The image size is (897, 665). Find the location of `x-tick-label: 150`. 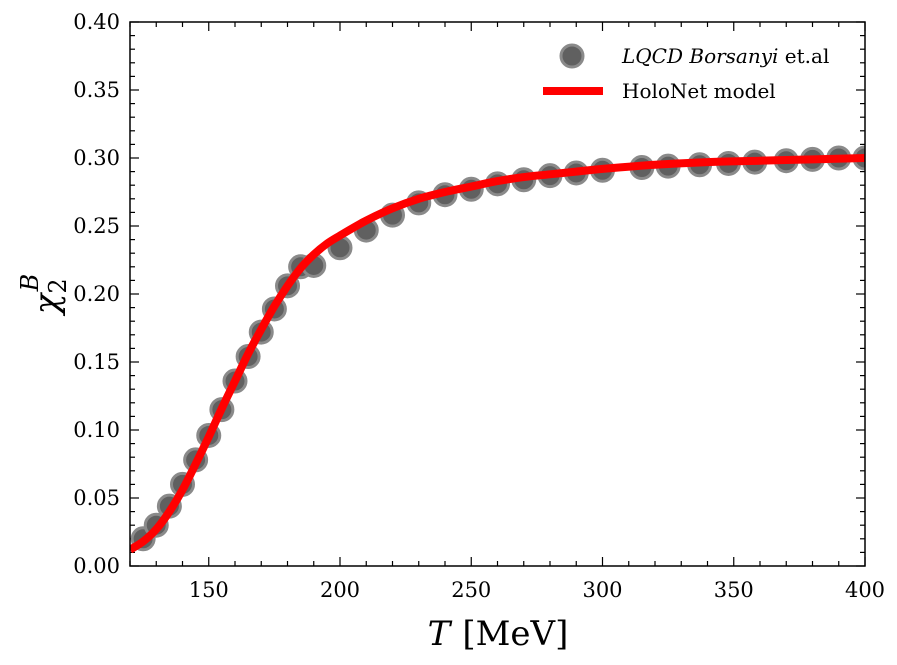

x-tick-label: 150 is located at coordinates (209, 590).